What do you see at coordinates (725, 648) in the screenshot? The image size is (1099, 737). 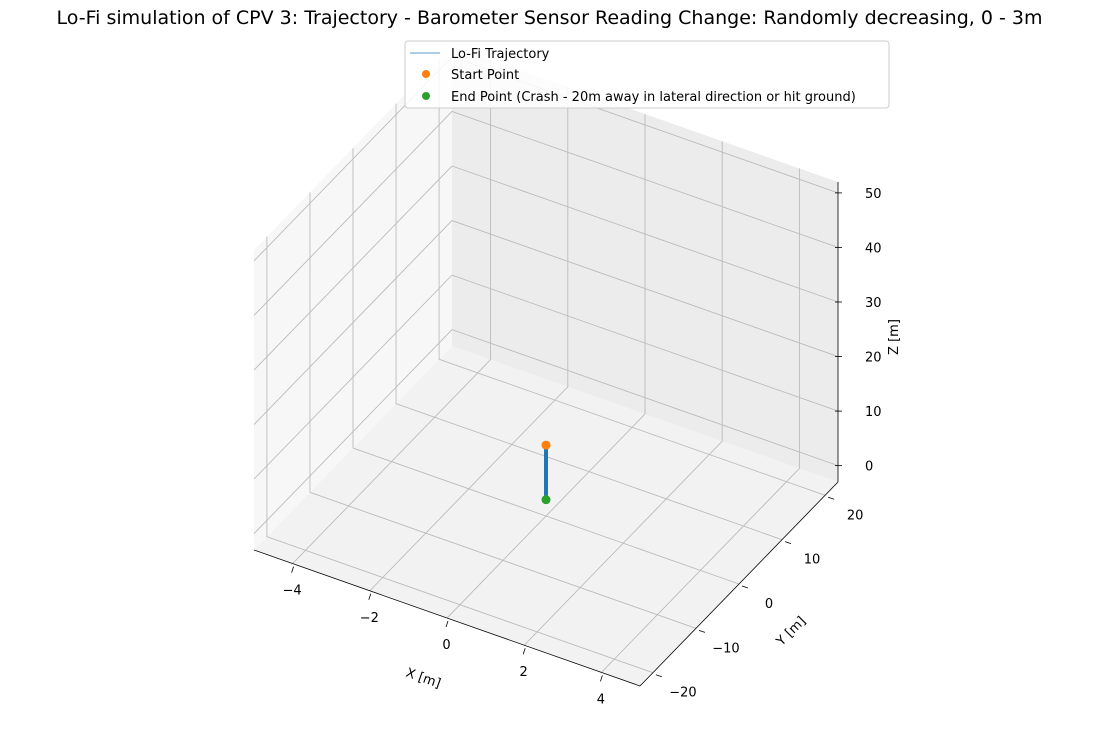 I see `y-tick-label: −10` at bounding box center [725, 648].